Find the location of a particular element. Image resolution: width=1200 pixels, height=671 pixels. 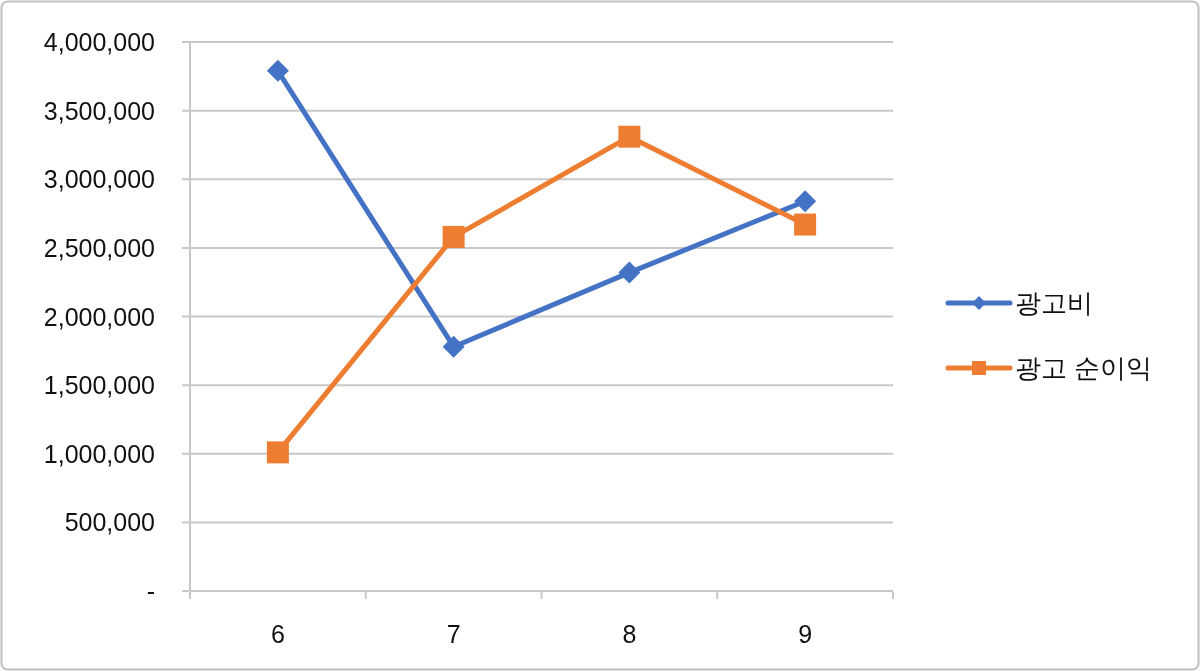

y-tick-label: 1,000,000 is located at coordinates (99, 453).